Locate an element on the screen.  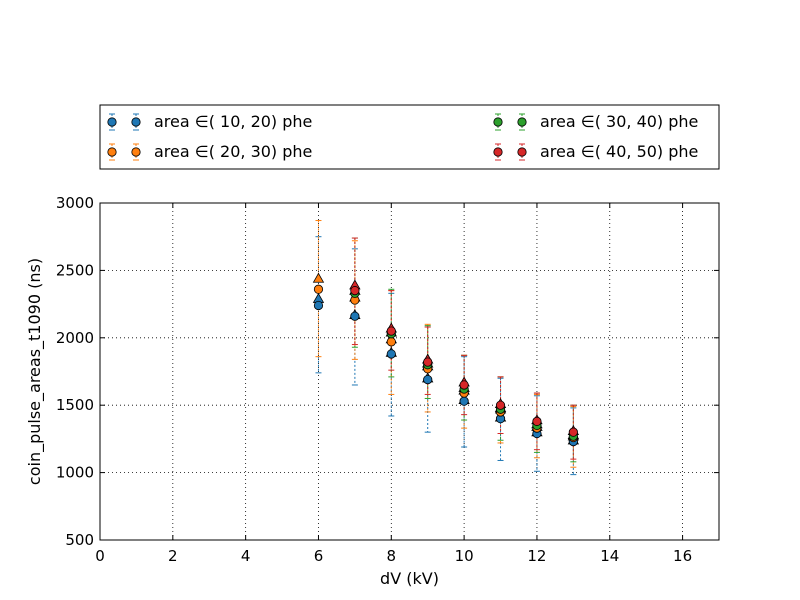
y-tick-label: 2500 is located at coordinates (75, 270).